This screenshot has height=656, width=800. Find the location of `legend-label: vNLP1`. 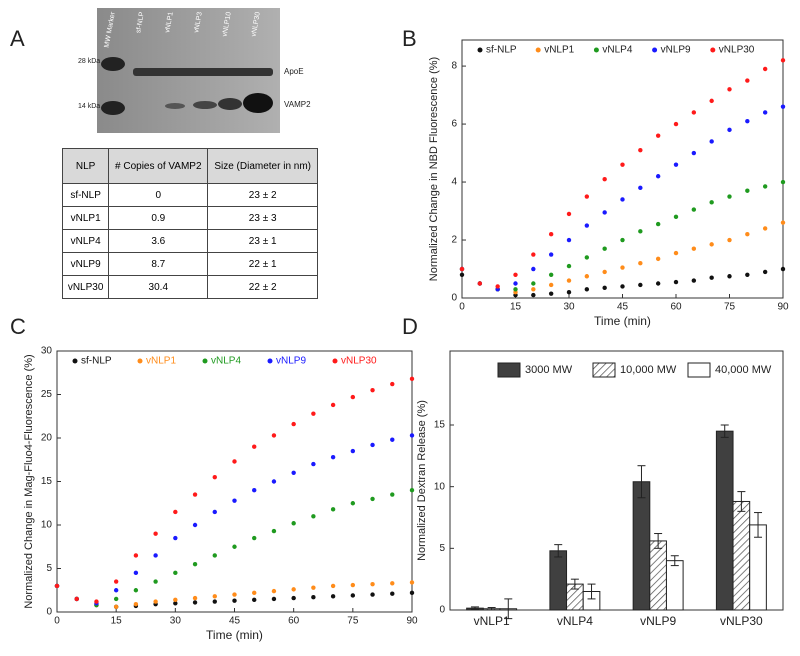

legend-label: vNLP1 is located at coordinates (559, 50).